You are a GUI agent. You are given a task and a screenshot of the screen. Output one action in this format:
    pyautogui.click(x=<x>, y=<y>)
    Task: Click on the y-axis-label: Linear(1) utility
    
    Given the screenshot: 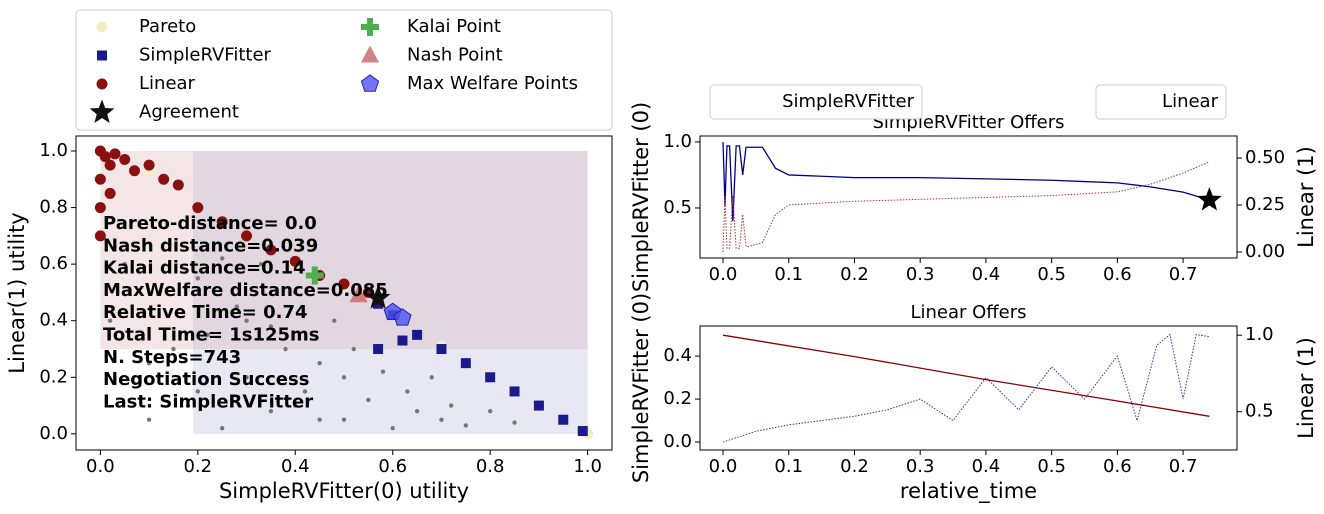 What is the action you would take?
    pyautogui.click(x=17, y=292)
    